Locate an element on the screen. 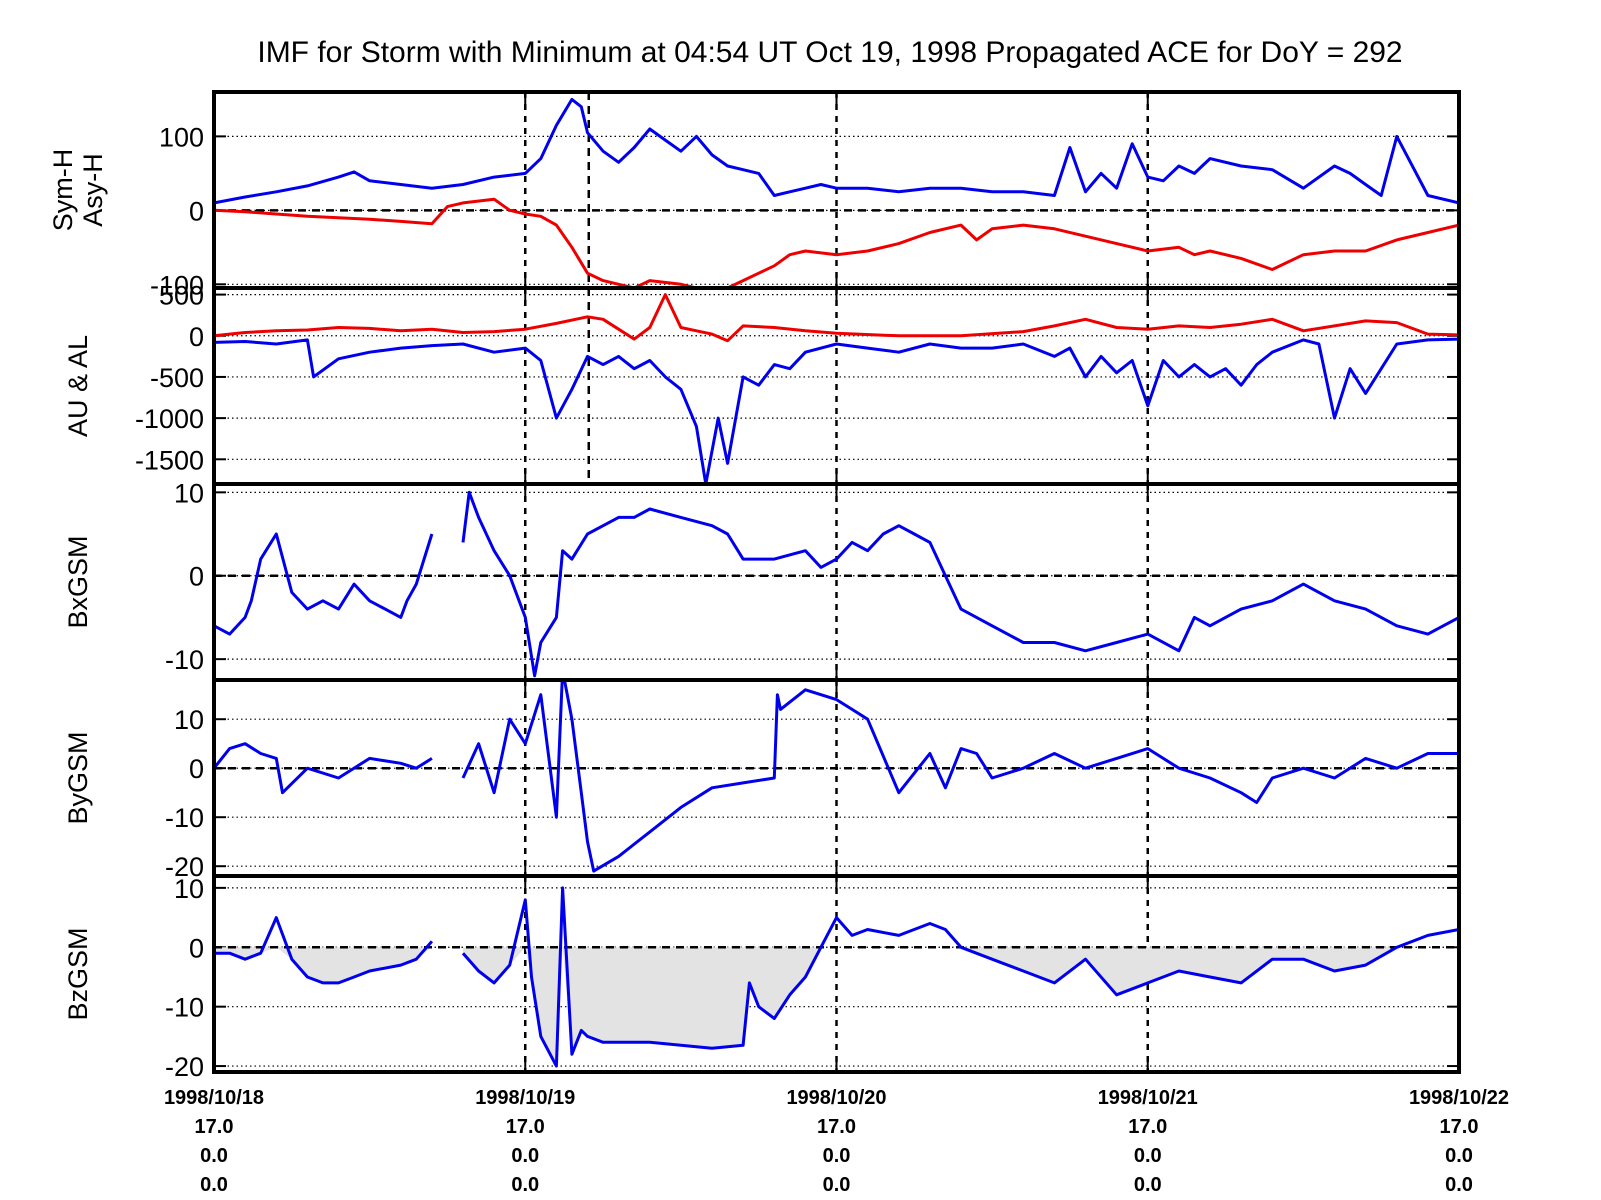 This screenshot has height=1200, width=1601. series-line-au is located at coordinates (836, 318).